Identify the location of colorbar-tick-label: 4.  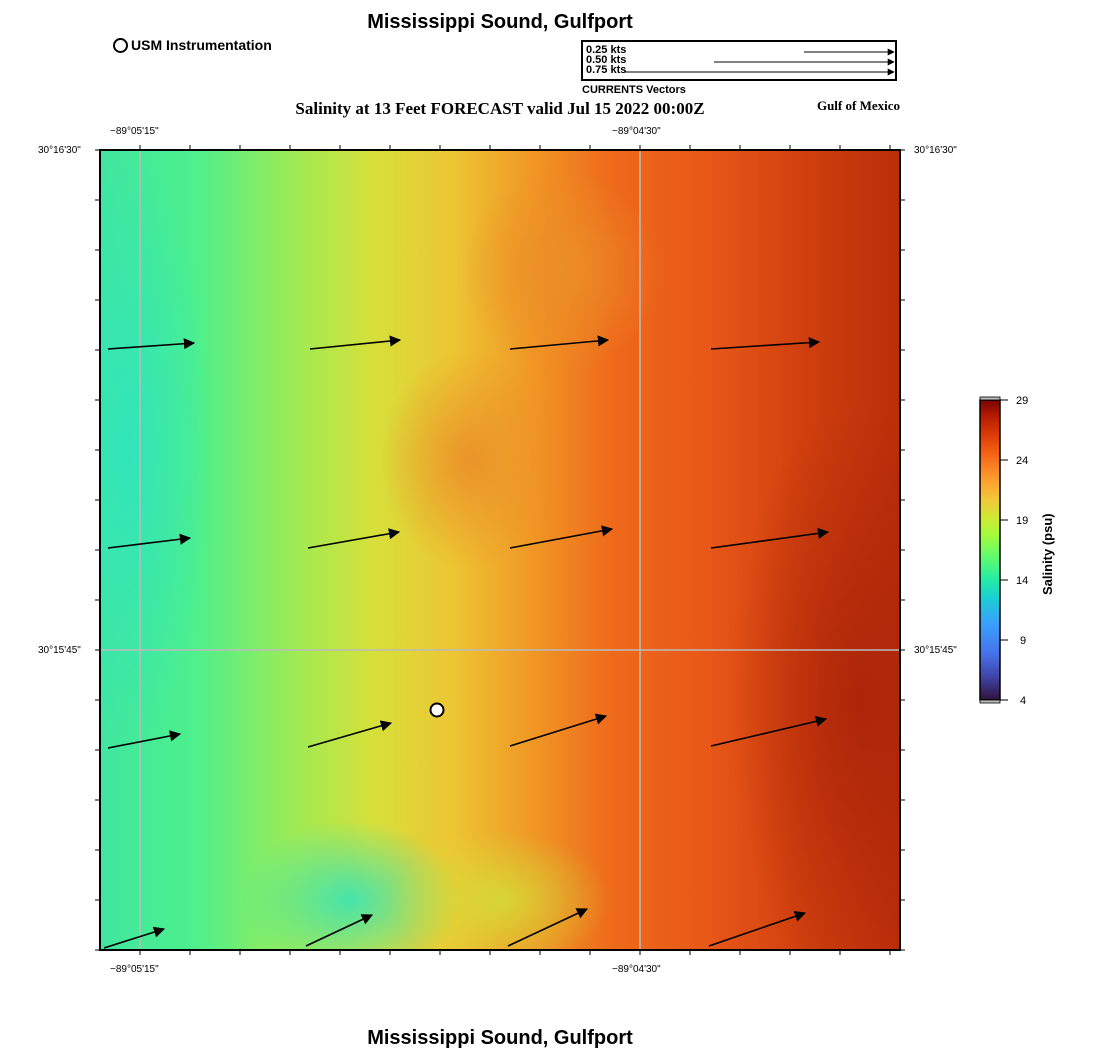
(1023, 701).